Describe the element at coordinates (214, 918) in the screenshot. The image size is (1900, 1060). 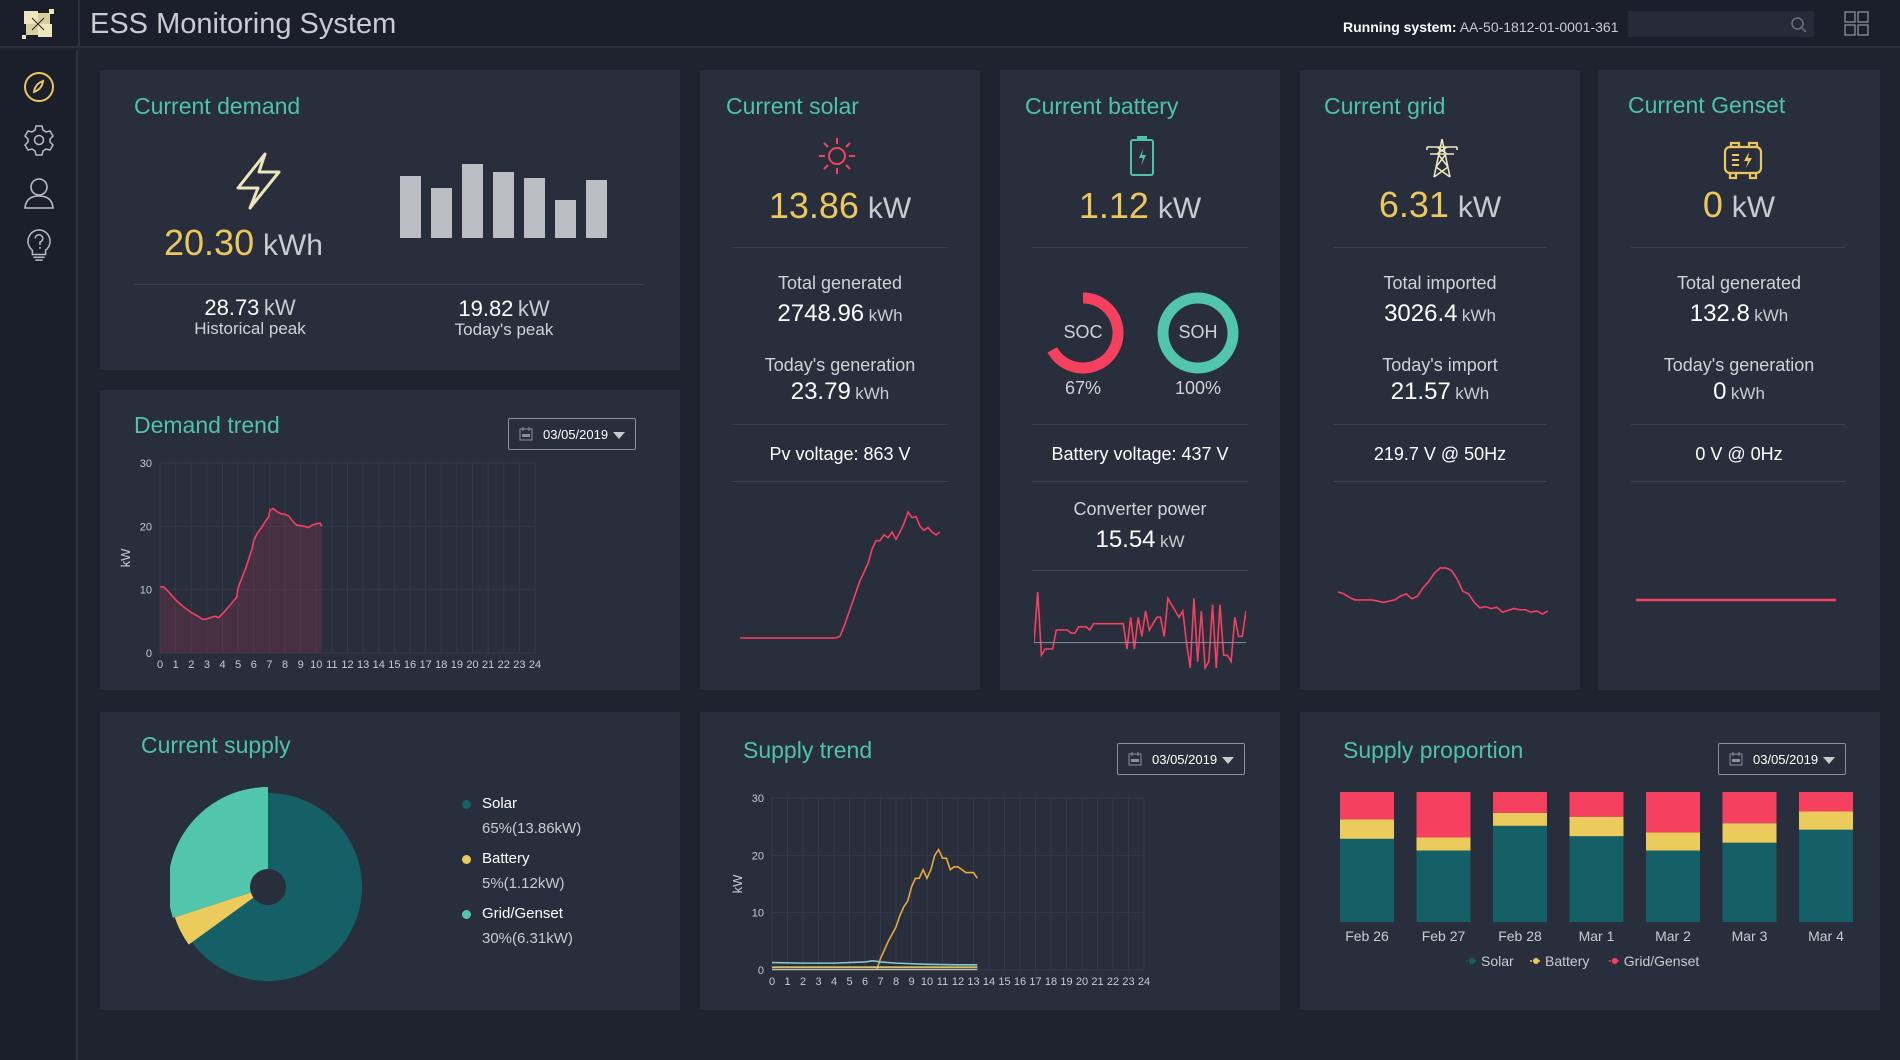
I see `pie-slice-battery` at that location.